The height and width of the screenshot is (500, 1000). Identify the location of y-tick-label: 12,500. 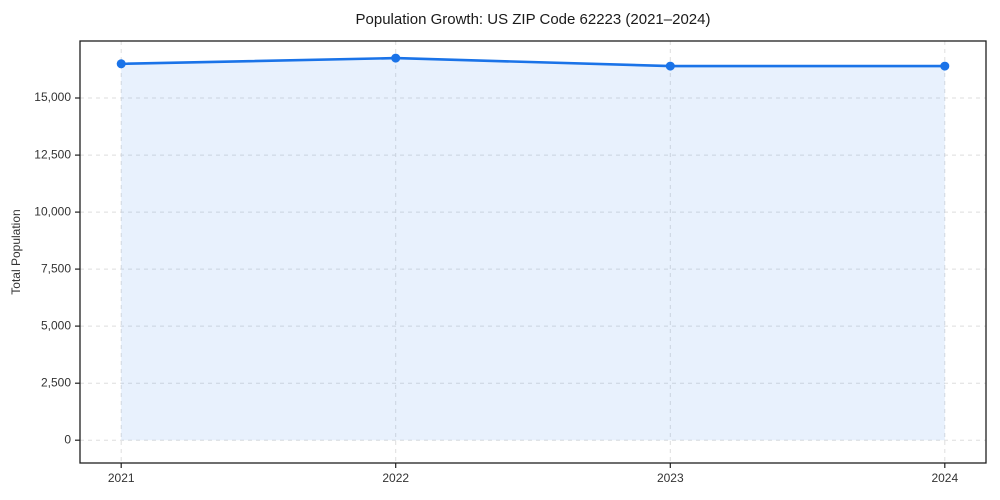
(52, 154).